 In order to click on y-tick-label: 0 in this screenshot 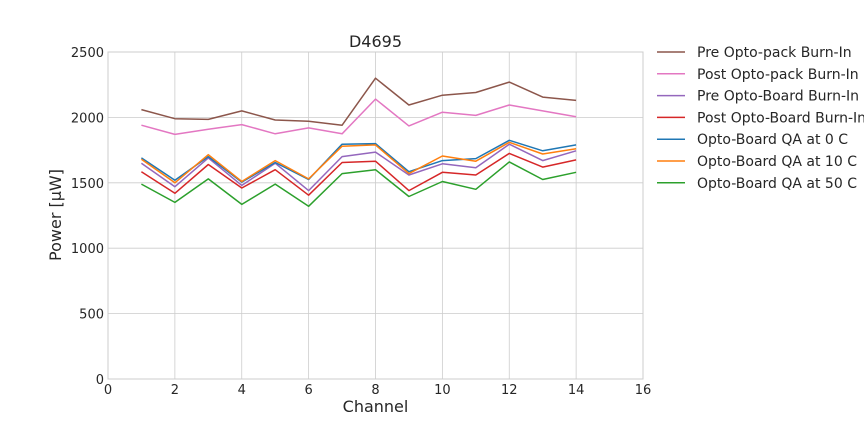, I will do `click(100, 380)`.